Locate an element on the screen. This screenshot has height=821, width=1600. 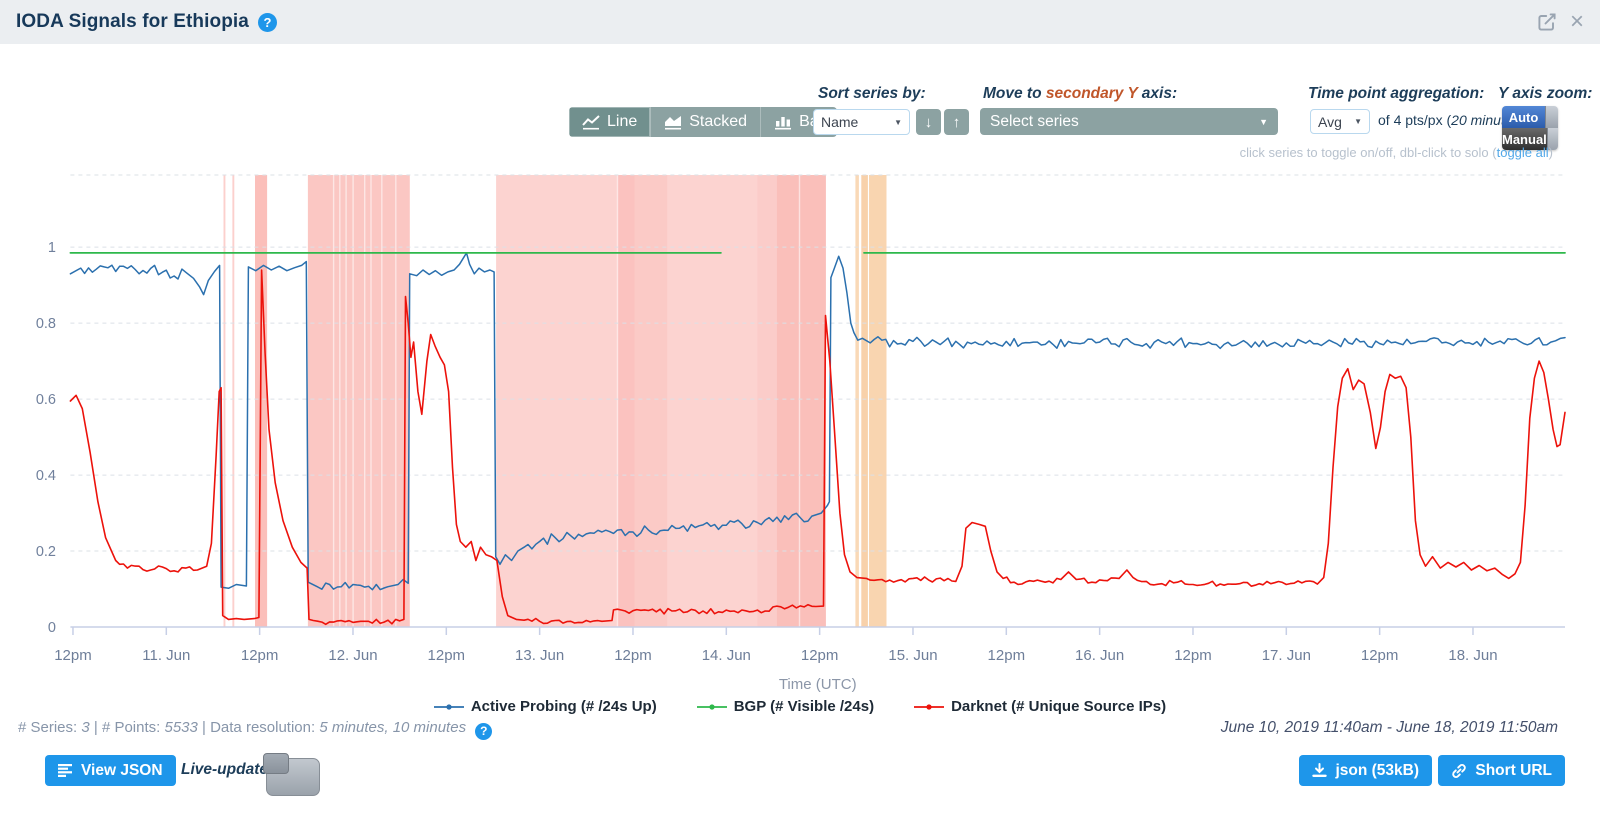
live-update-toggle is located at coordinates (291, 774).